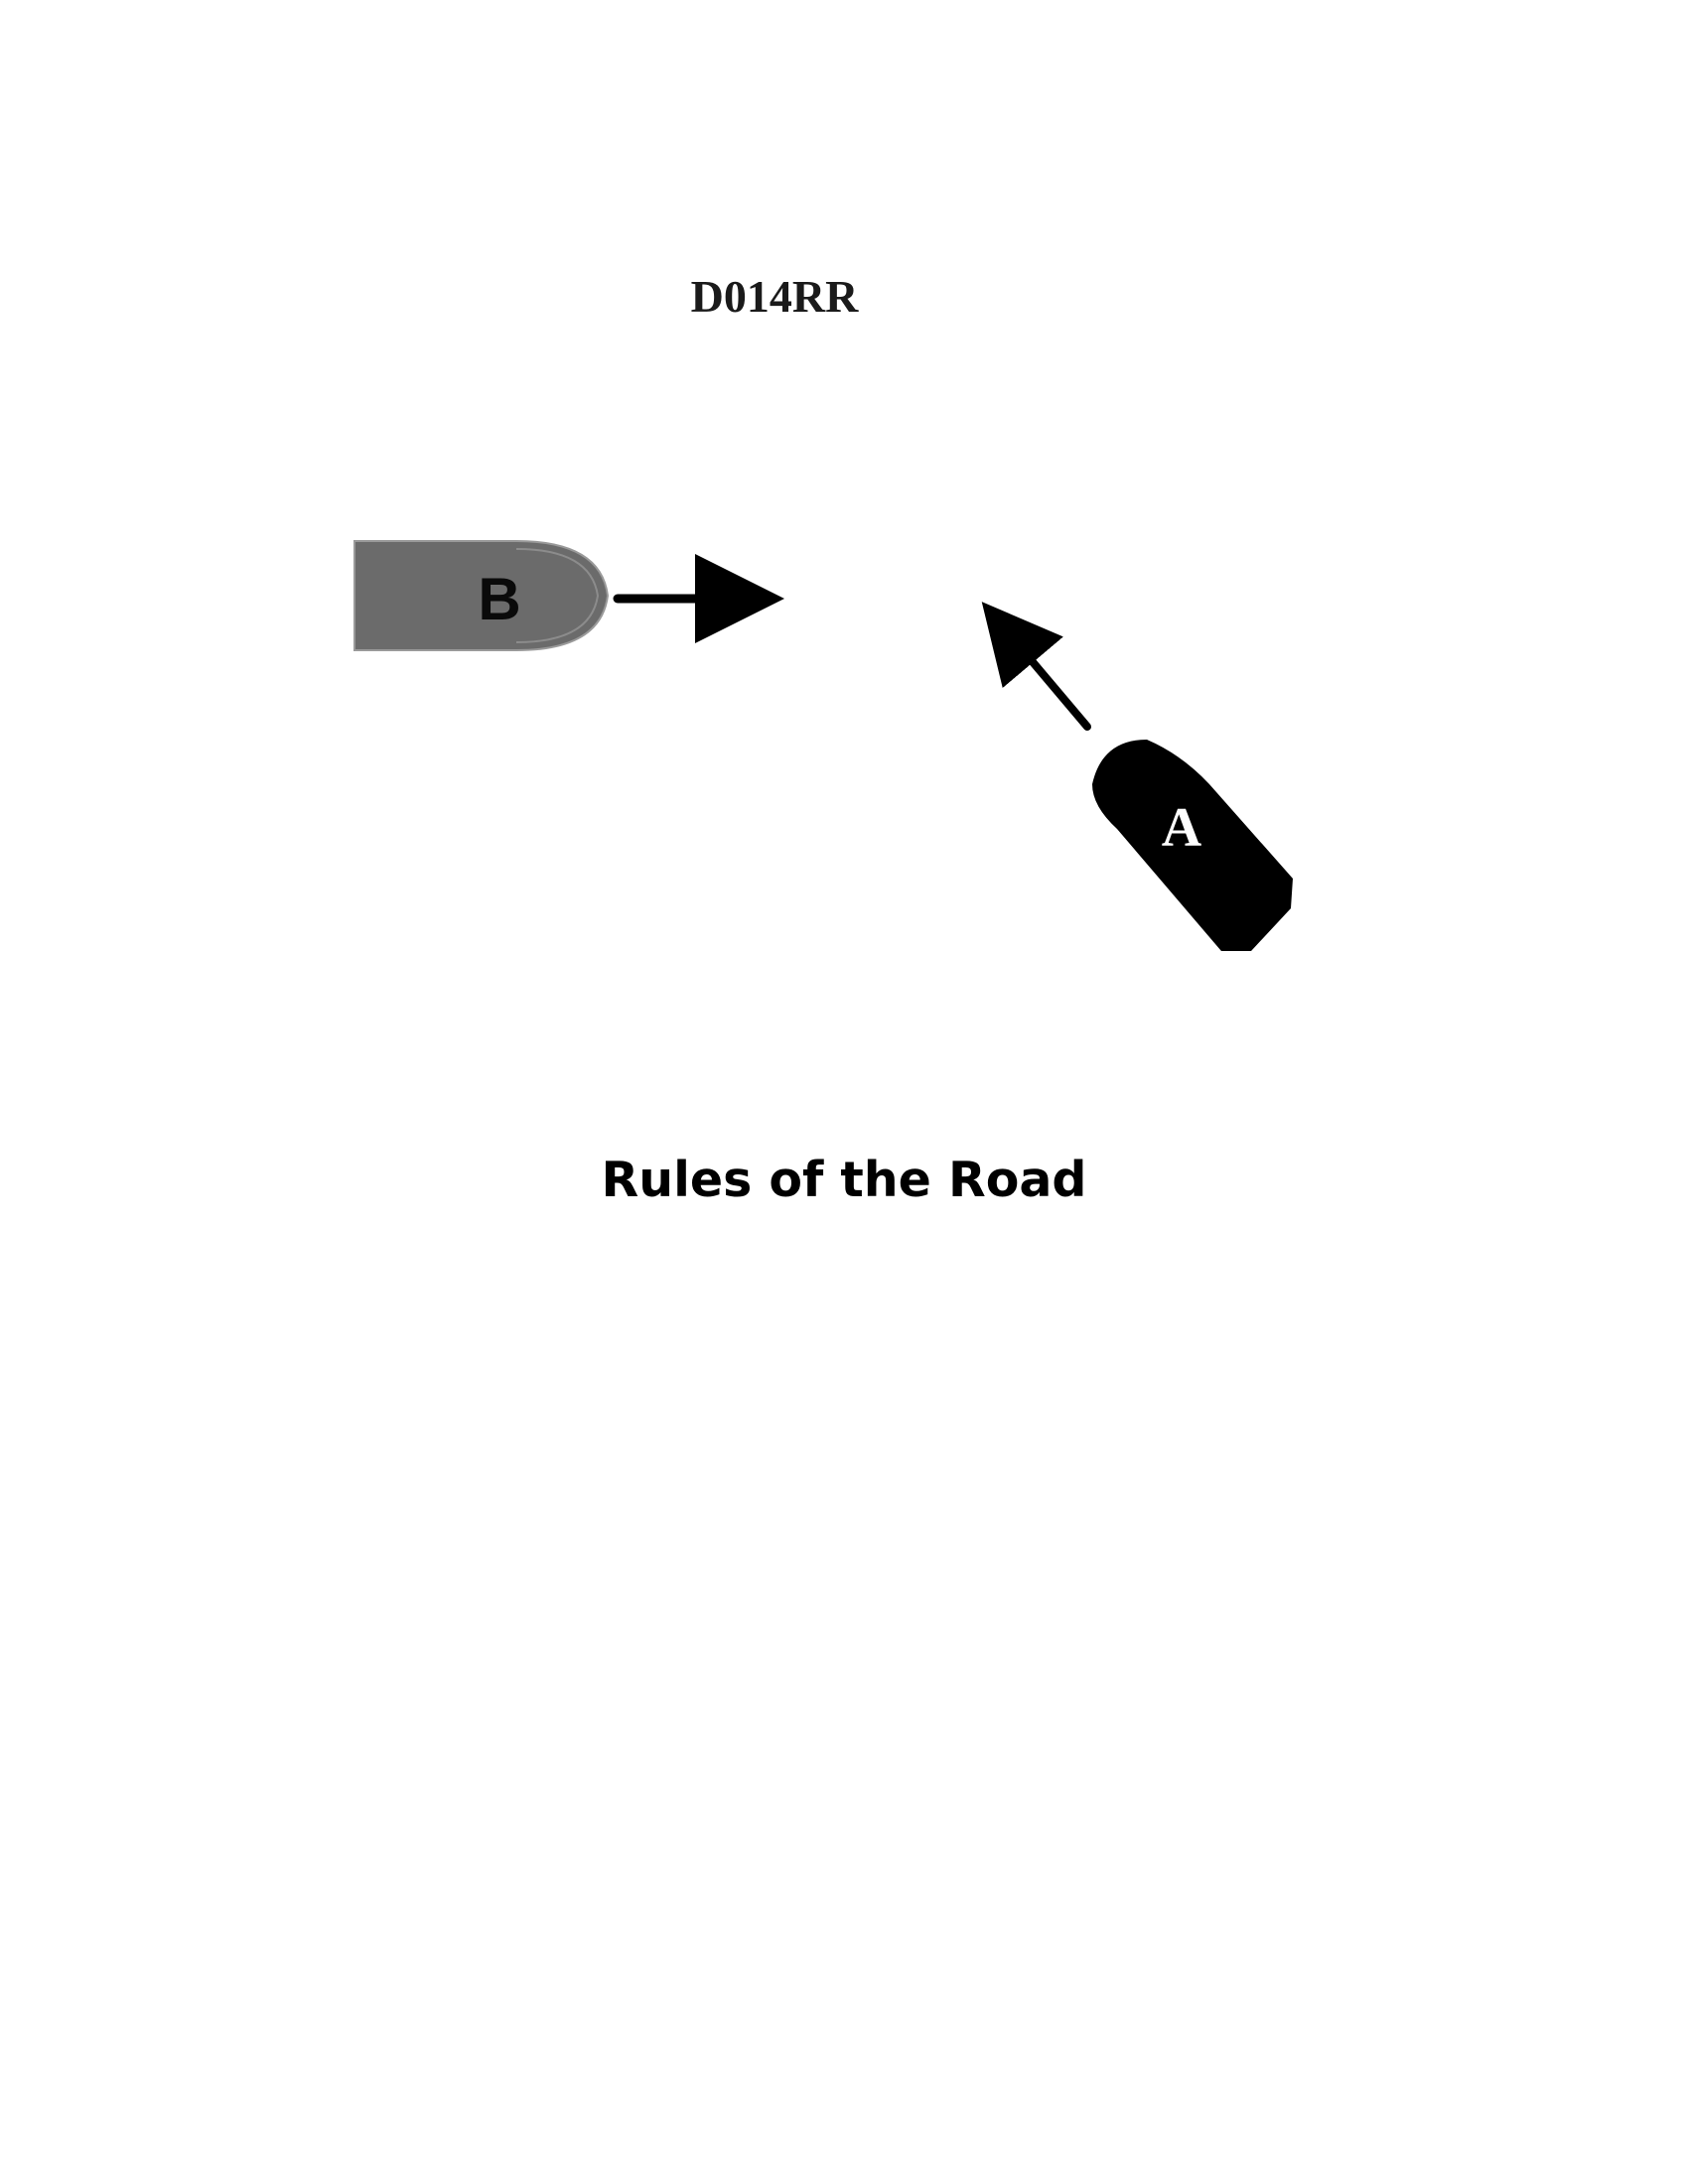  I want to click on vessel-a-label: A, so click(1182, 828).